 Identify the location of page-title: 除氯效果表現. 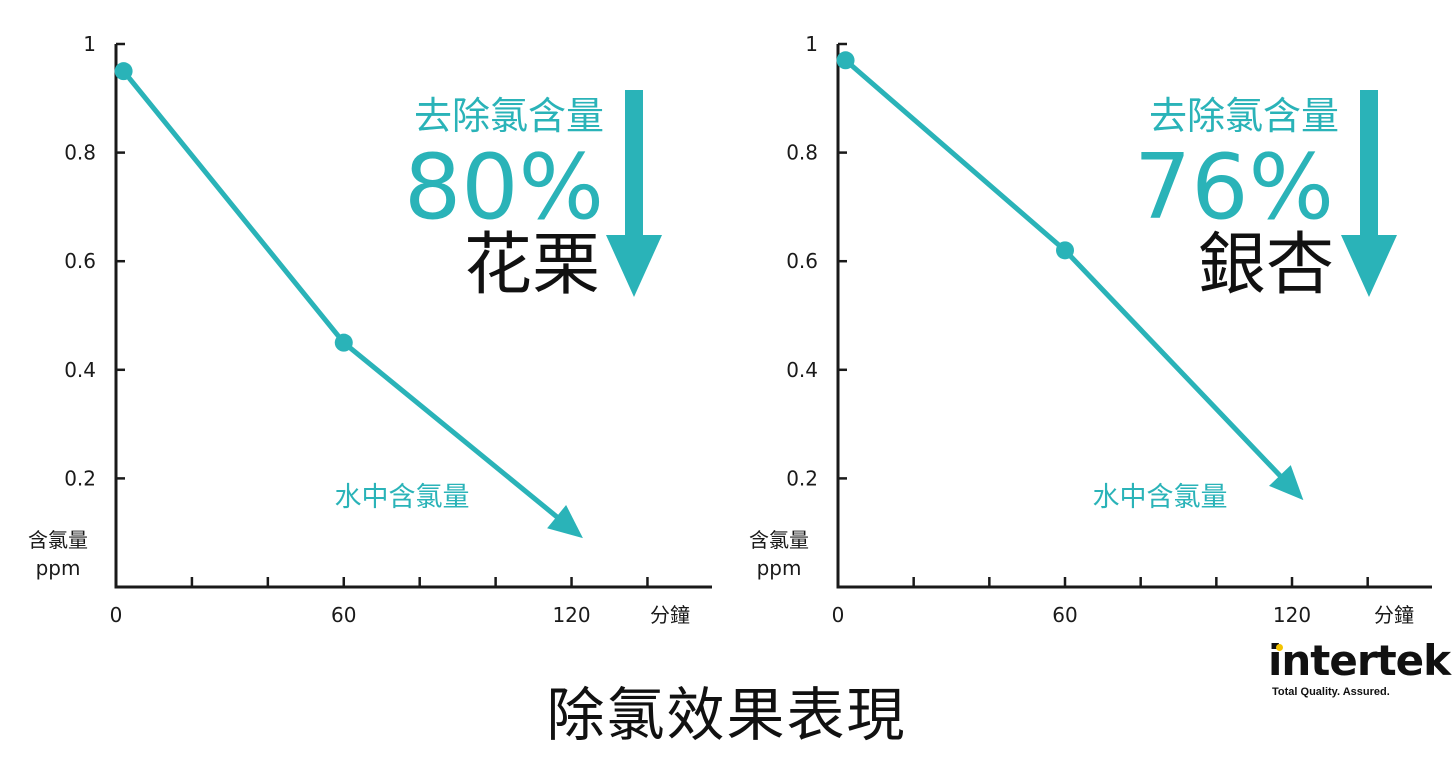
(726, 715).